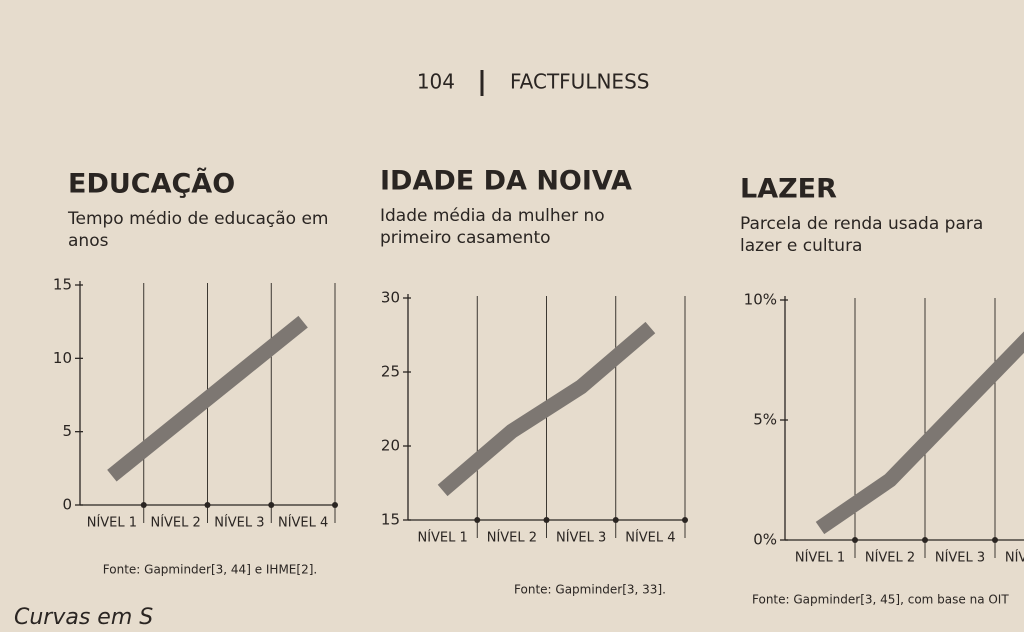  What do you see at coordinates (197, 230) in the screenshot?
I see `chart-subtitle: Tempo médio de educação em anos` at bounding box center [197, 230].